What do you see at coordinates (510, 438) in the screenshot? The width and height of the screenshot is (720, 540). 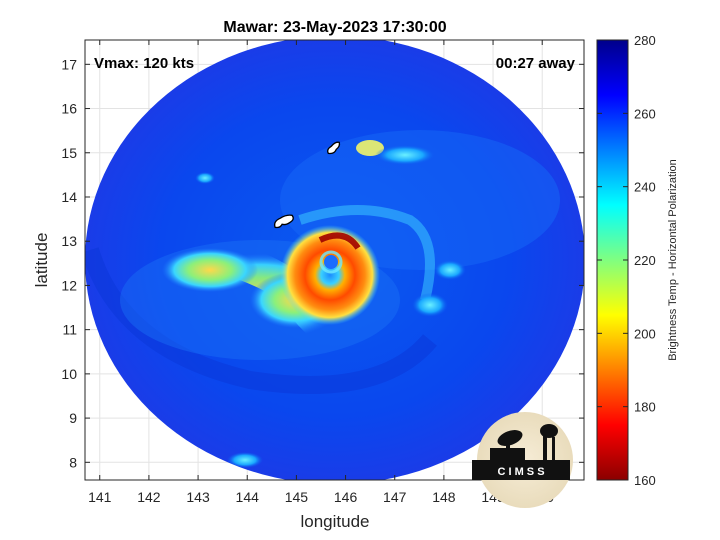 I see `satellite-dish-icon` at bounding box center [510, 438].